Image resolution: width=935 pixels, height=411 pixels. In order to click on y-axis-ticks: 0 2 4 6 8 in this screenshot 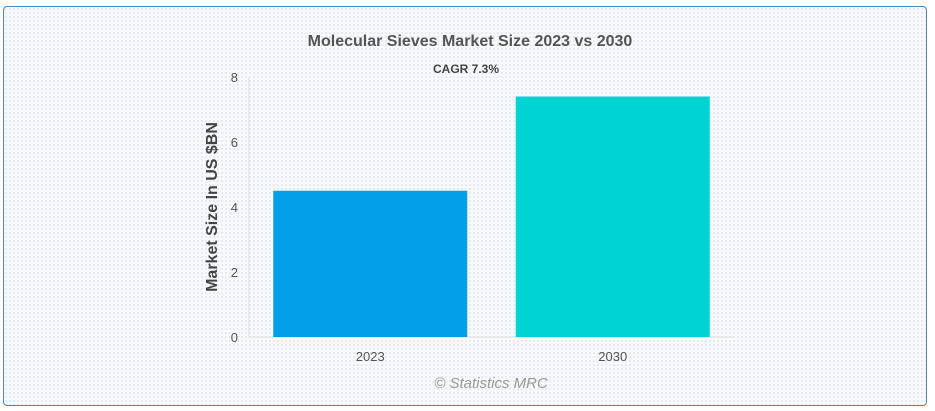, I will do `click(234, 207)`.